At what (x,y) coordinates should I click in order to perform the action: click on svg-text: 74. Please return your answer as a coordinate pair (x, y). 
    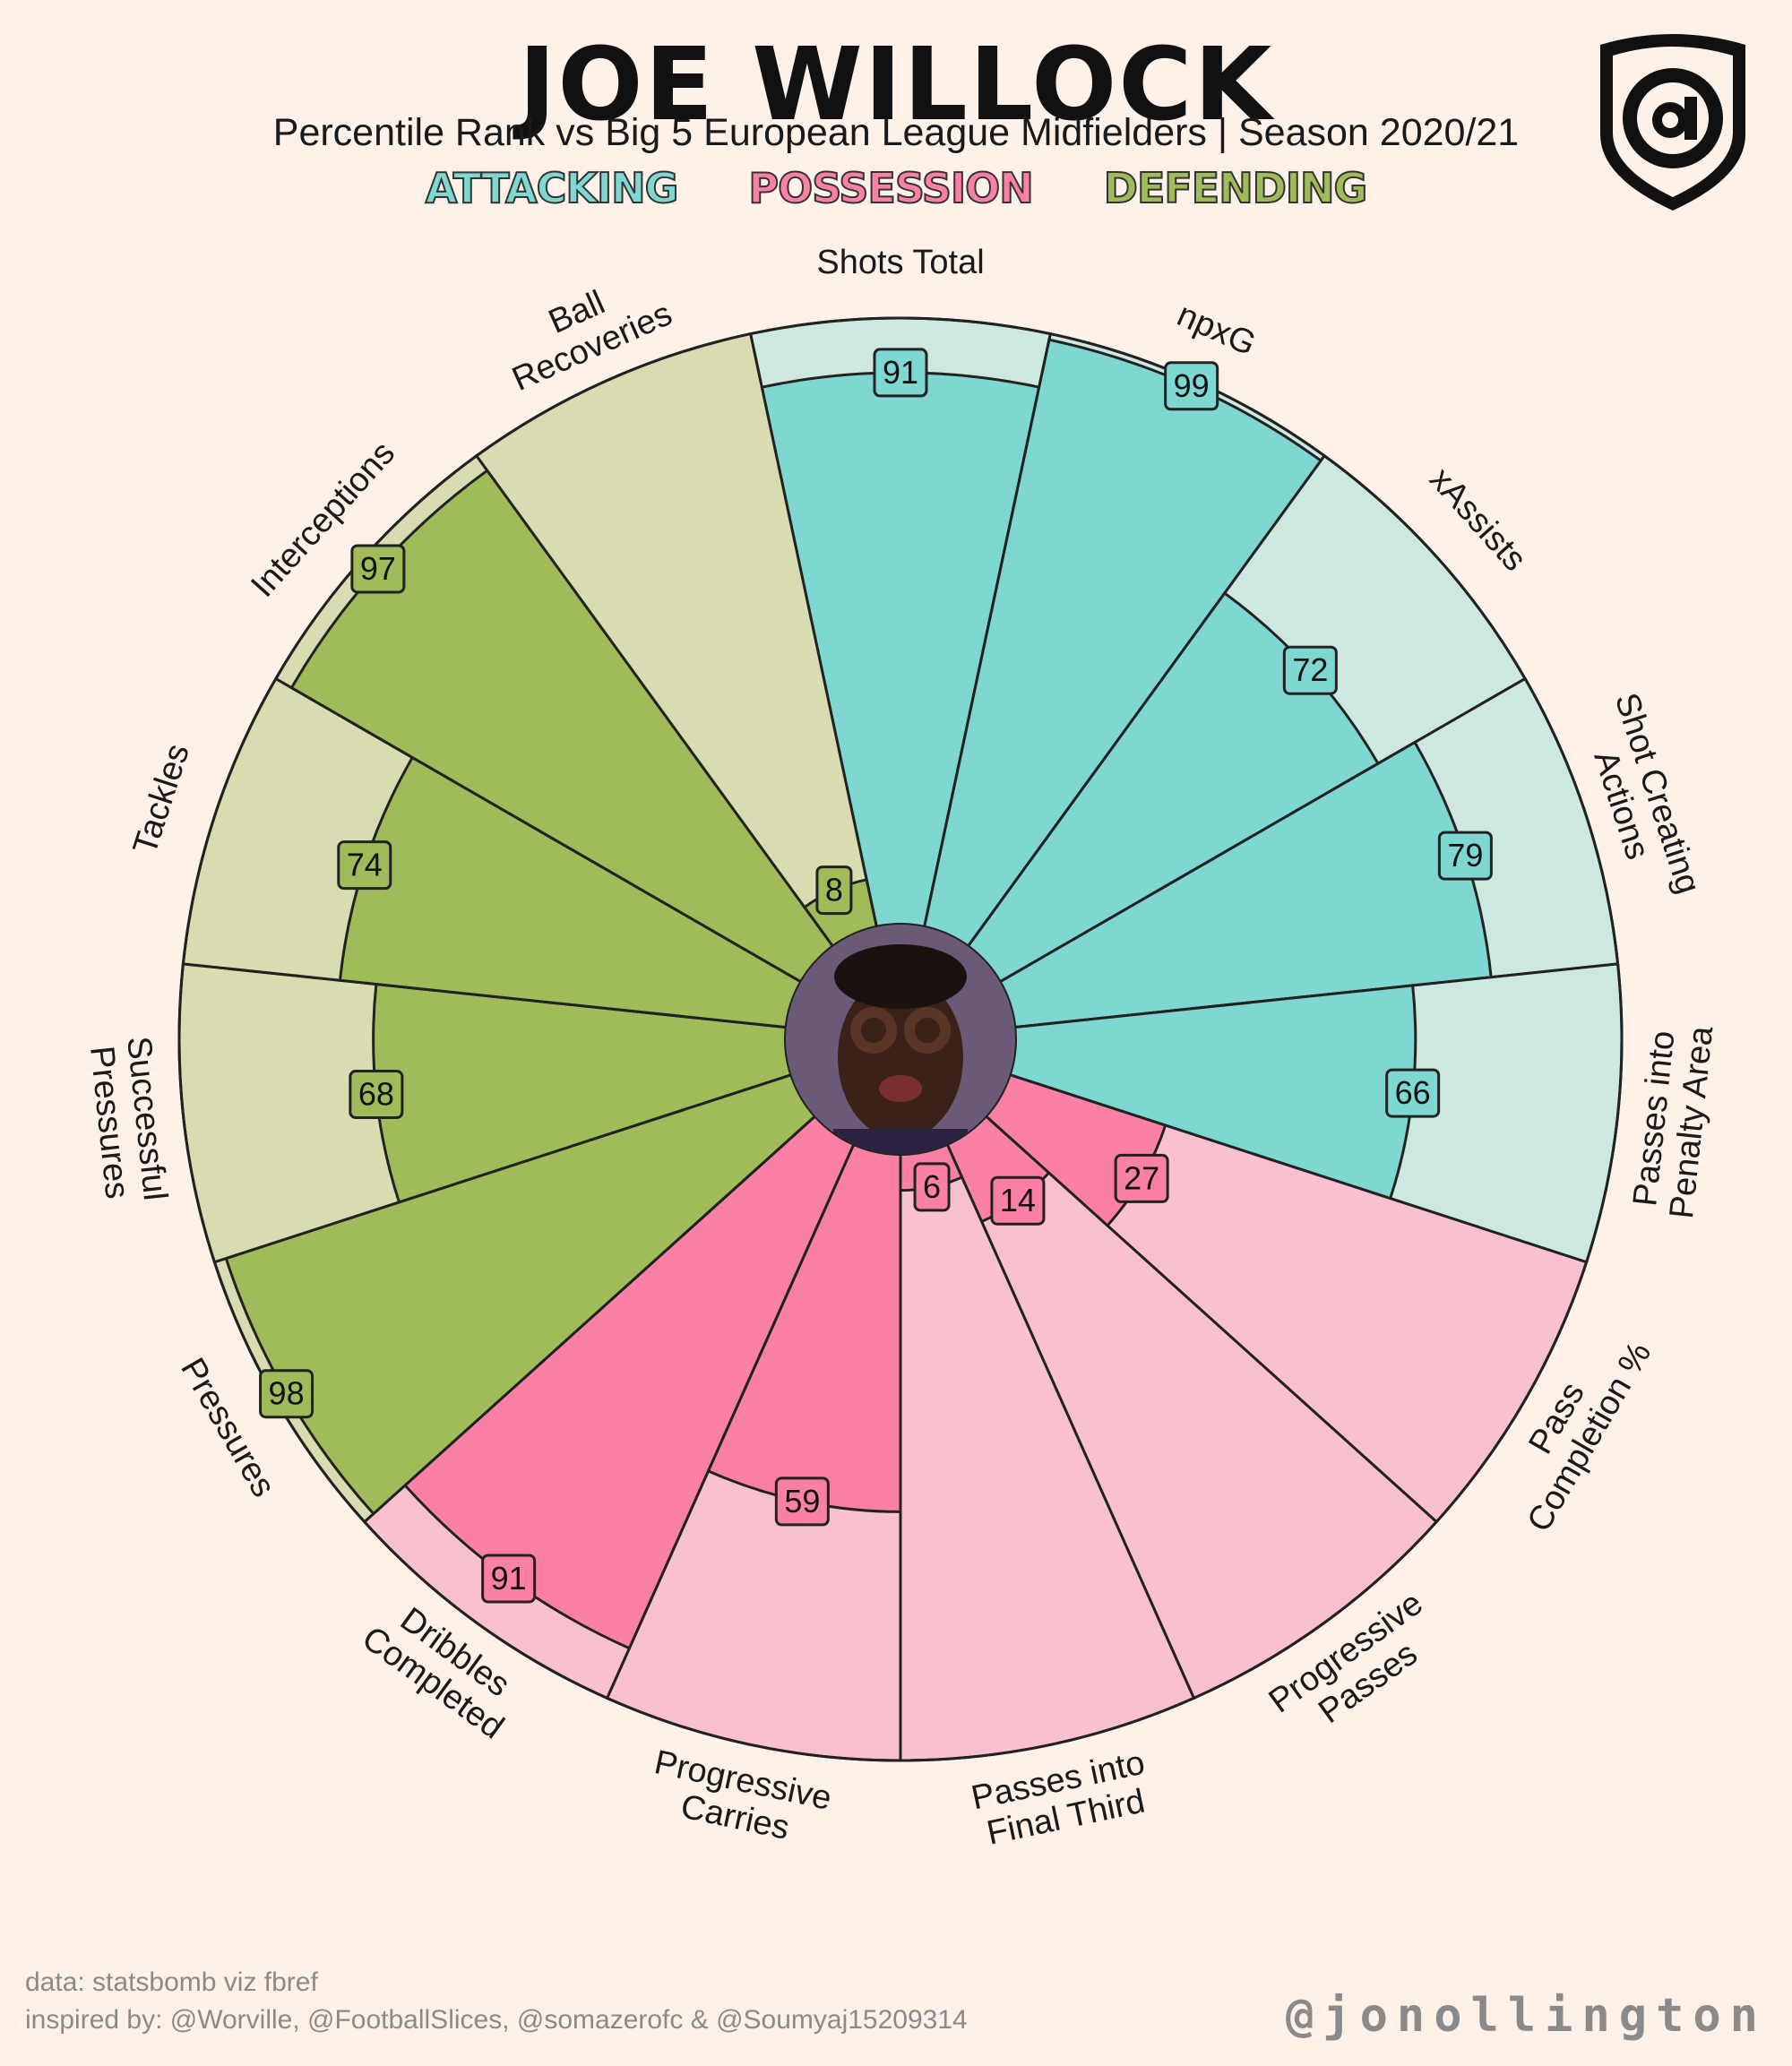
    Looking at the image, I should click on (365, 865).